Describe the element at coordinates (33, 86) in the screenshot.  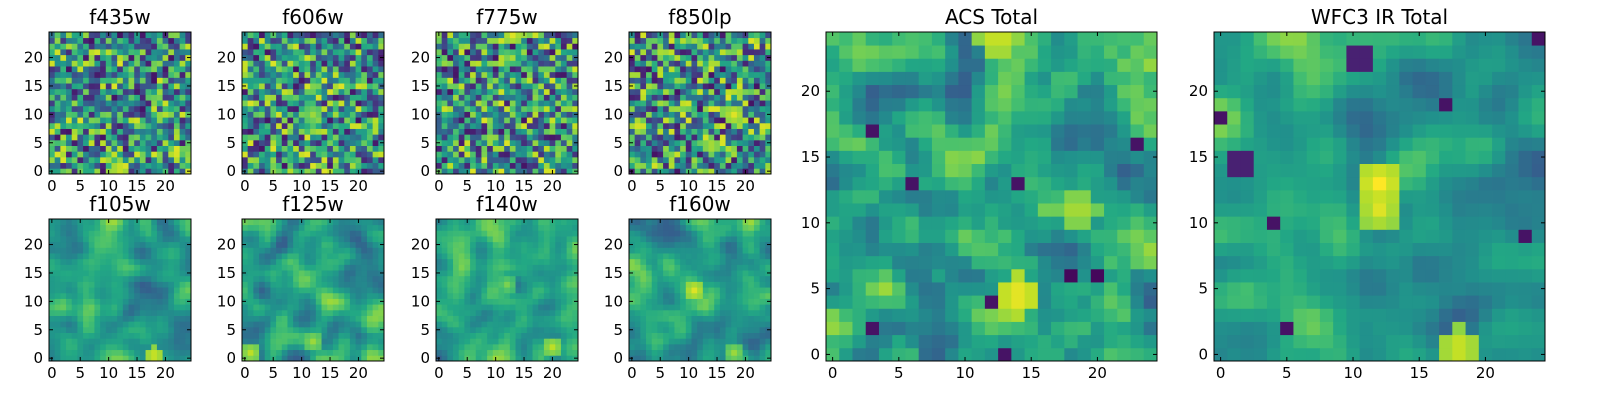
I see `y-tick-label: 15` at that location.